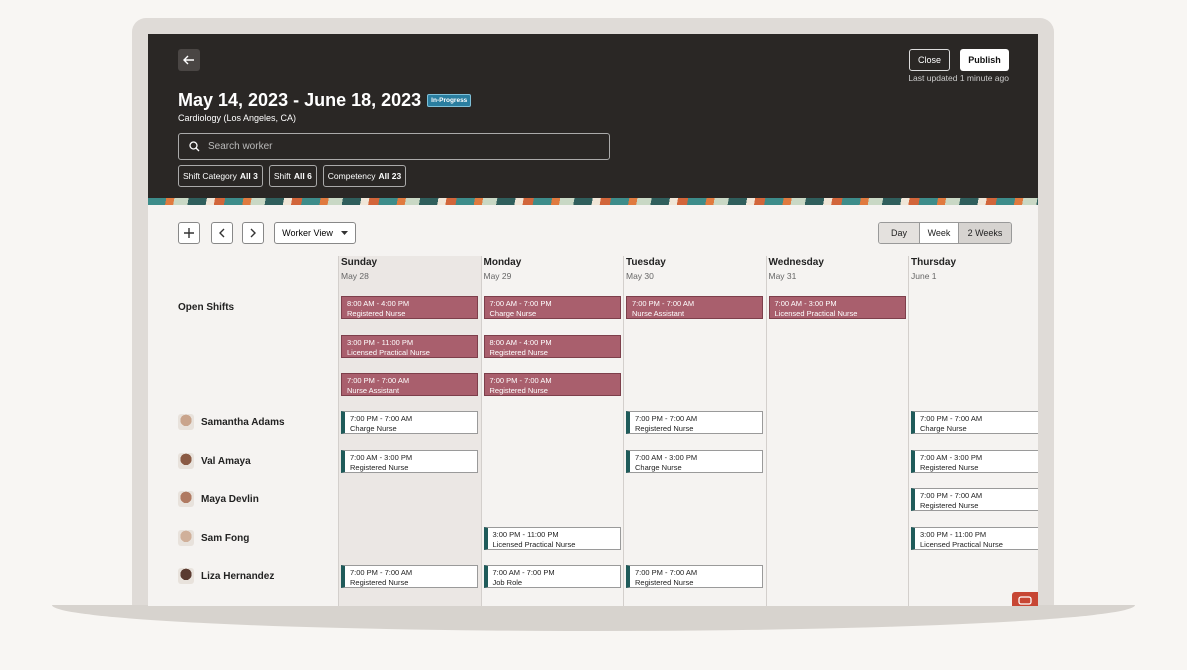 Image resolution: width=1187 pixels, height=670 pixels. Describe the element at coordinates (344, 233) in the screenshot. I see `dropdown-icon` at that location.